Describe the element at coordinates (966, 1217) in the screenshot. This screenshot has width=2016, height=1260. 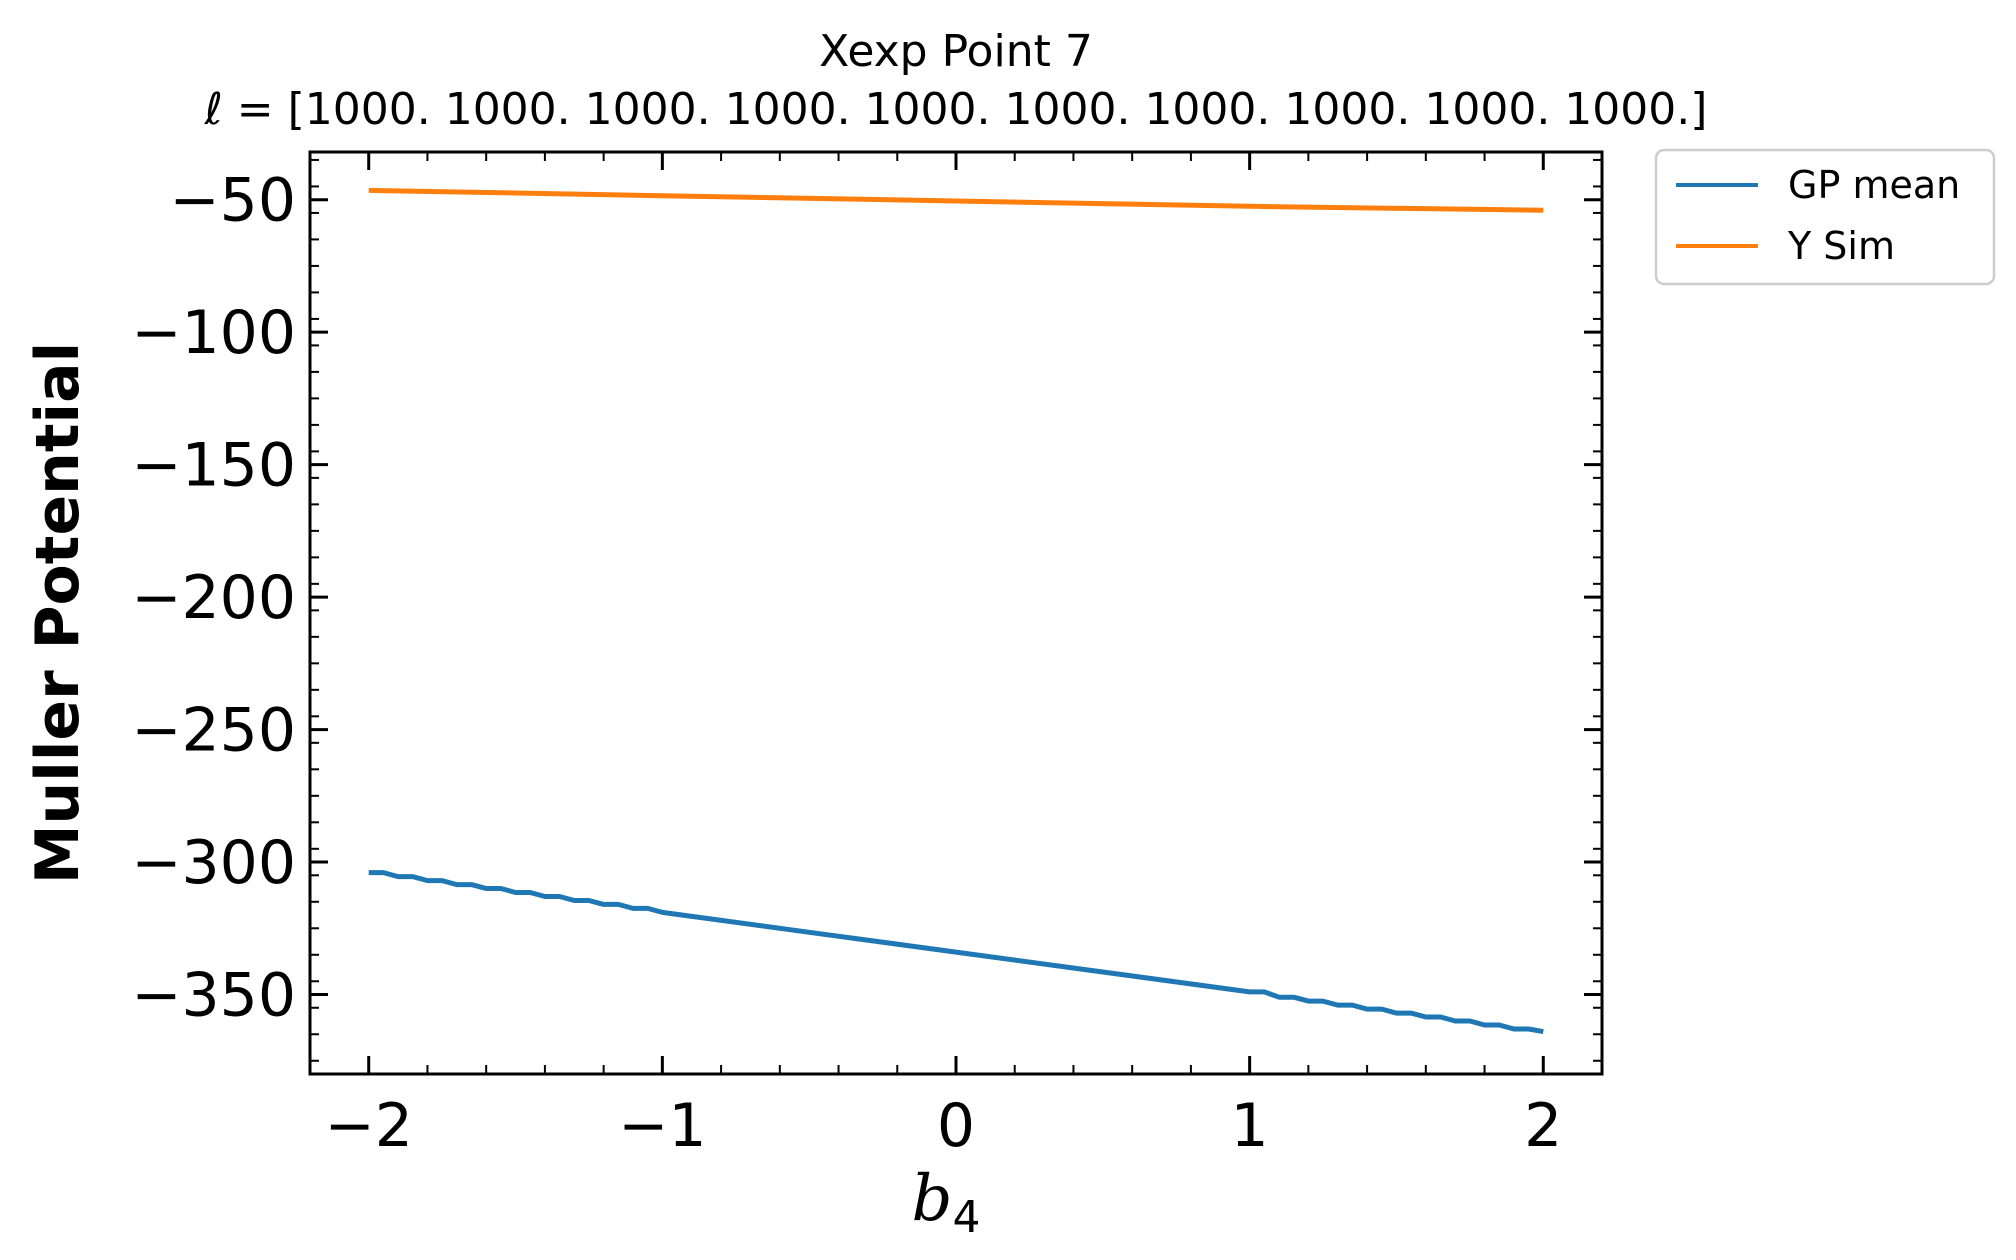
I see `x-axis-label-subscript: 4` at that location.